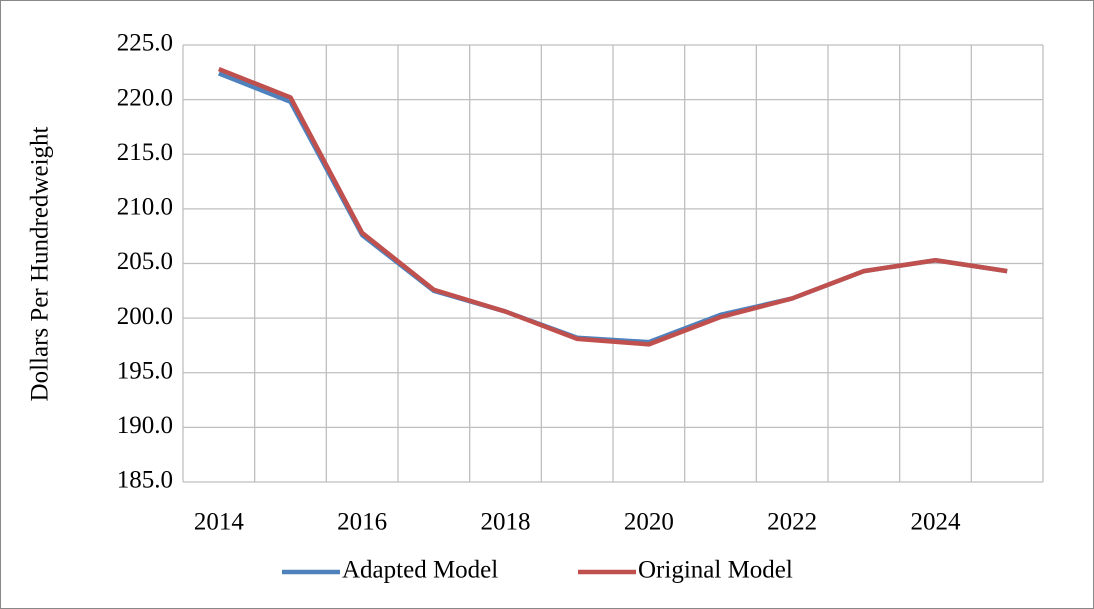 The height and width of the screenshot is (609, 1094). What do you see at coordinates (145, 43) in the screenshot?
I see `y-tick-label: 225.0` at bounding box center [145, 43].